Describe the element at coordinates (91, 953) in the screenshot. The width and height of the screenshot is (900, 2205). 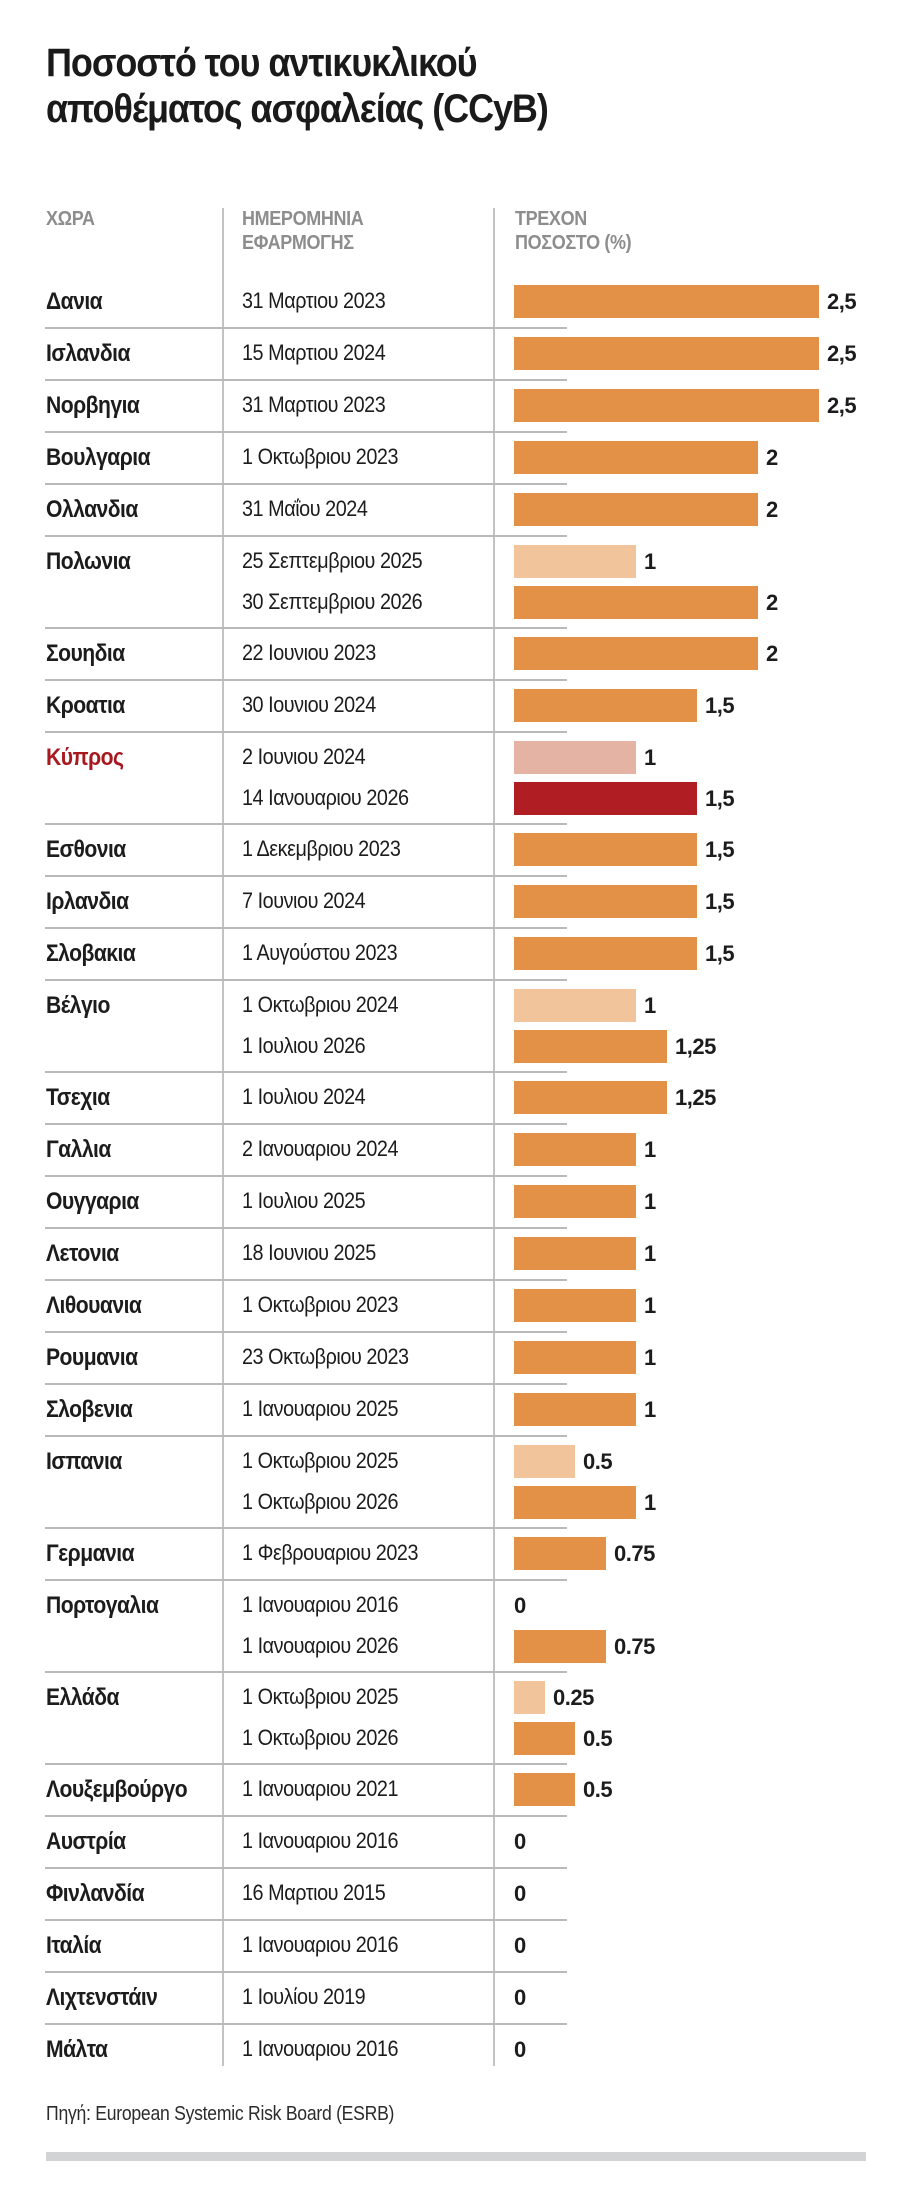
I see `country-name: Σλοβακια` at that location.